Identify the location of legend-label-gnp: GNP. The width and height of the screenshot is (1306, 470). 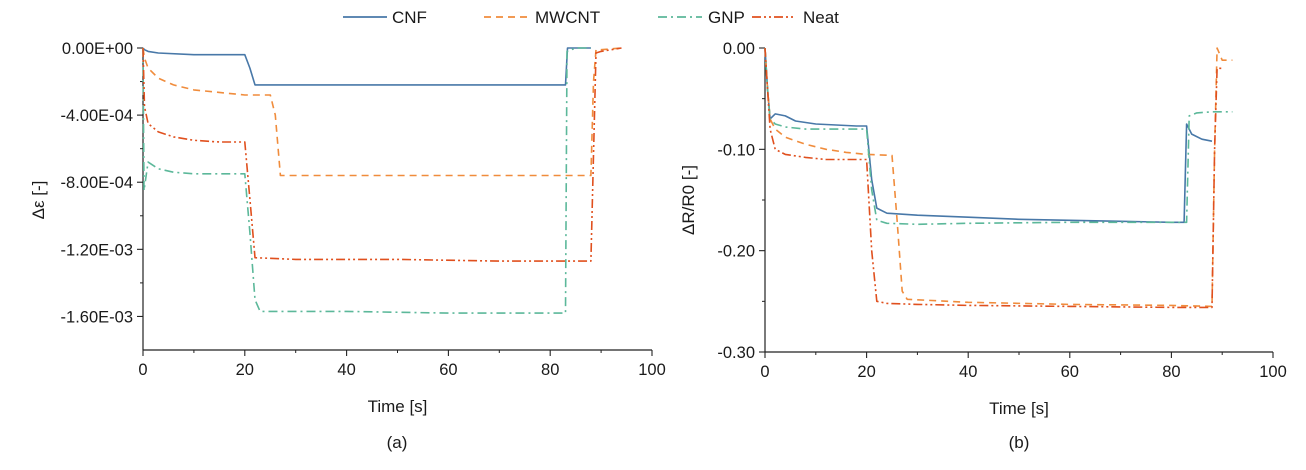
(726, 17).